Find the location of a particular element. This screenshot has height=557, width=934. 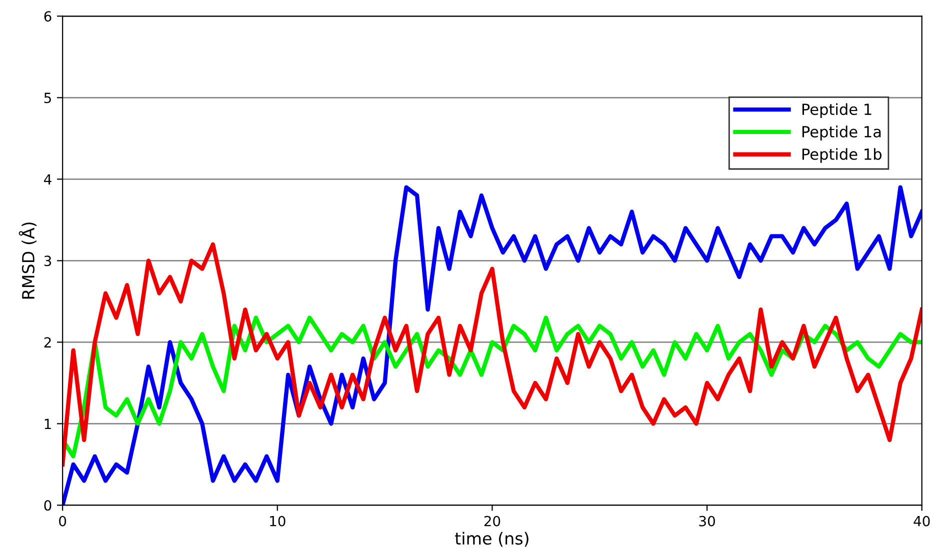

x-tick-label: 40 is located at coordinates (922, 521).